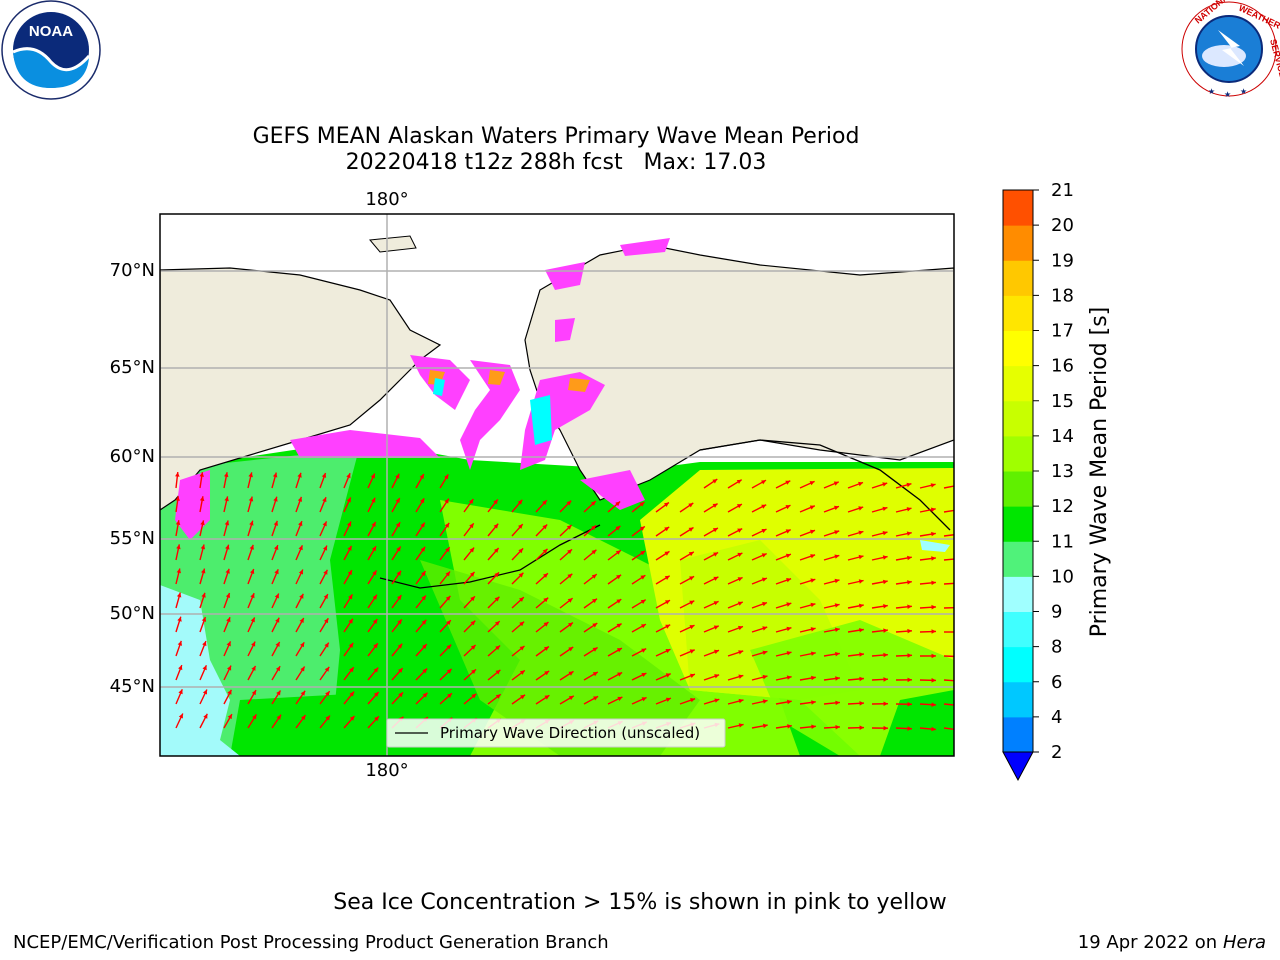 The width and height of the screenshot is (1280, 960). Describe the element at coordinates (1062, 331) in the screenshot. I see `colorbar-tick-label: 17` at that location.